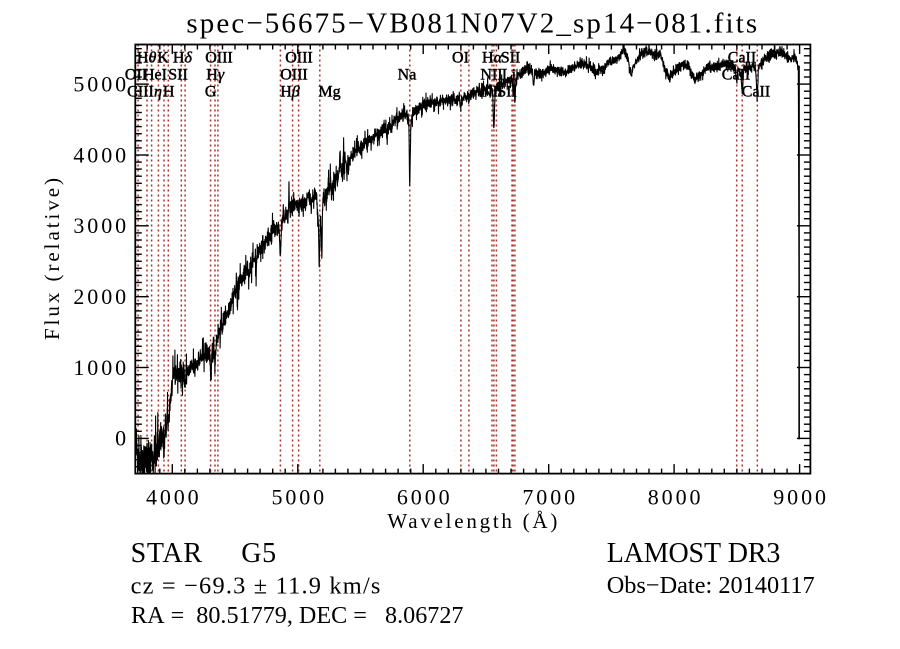 Image resolution: width=900 pixels, height=649 pixels. What do you see at coordinates (101, 296) in the screenshot?
I see `svg-text: 2000` at bounding box center [101, 296].